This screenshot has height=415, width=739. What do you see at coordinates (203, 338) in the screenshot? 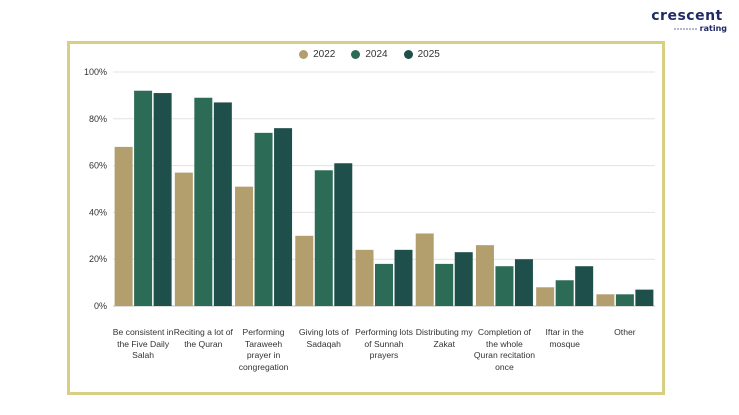
I see `x-tick-label: Reciting a lot of the Quran` at bounding box center [203, 338].